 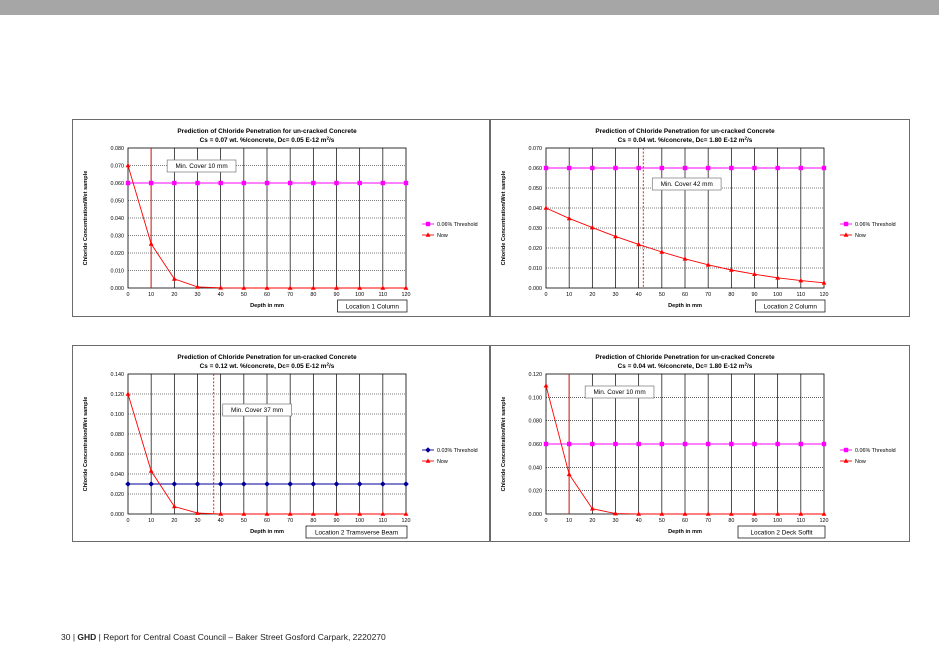 I want to click on x-tick-label: 40, so click(x=221, y=521).